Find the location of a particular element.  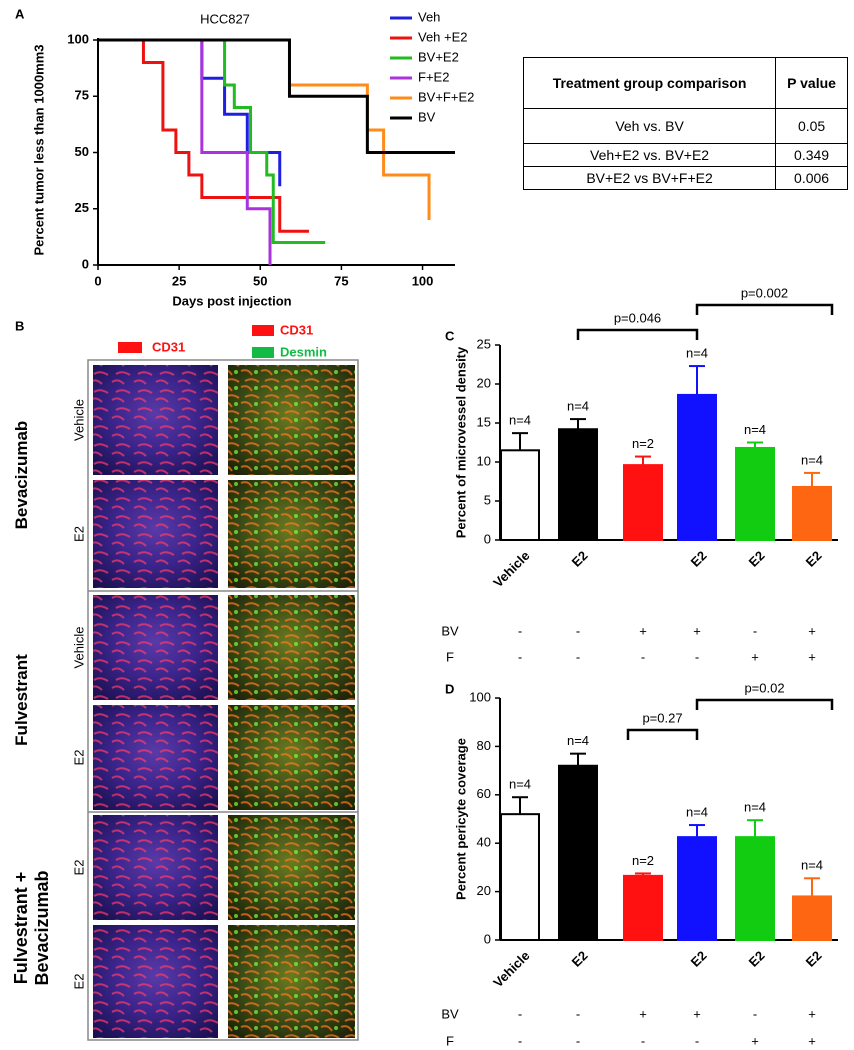

y-tick-label: 75 is located at coordinates (82, 95).